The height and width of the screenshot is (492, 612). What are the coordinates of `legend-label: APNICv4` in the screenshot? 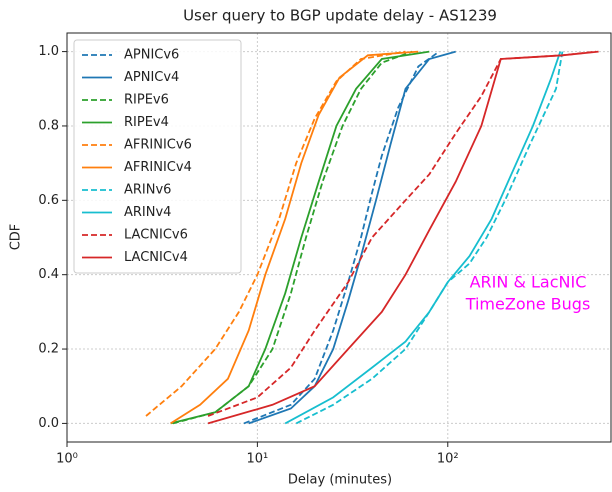 It's located at (151, 77).